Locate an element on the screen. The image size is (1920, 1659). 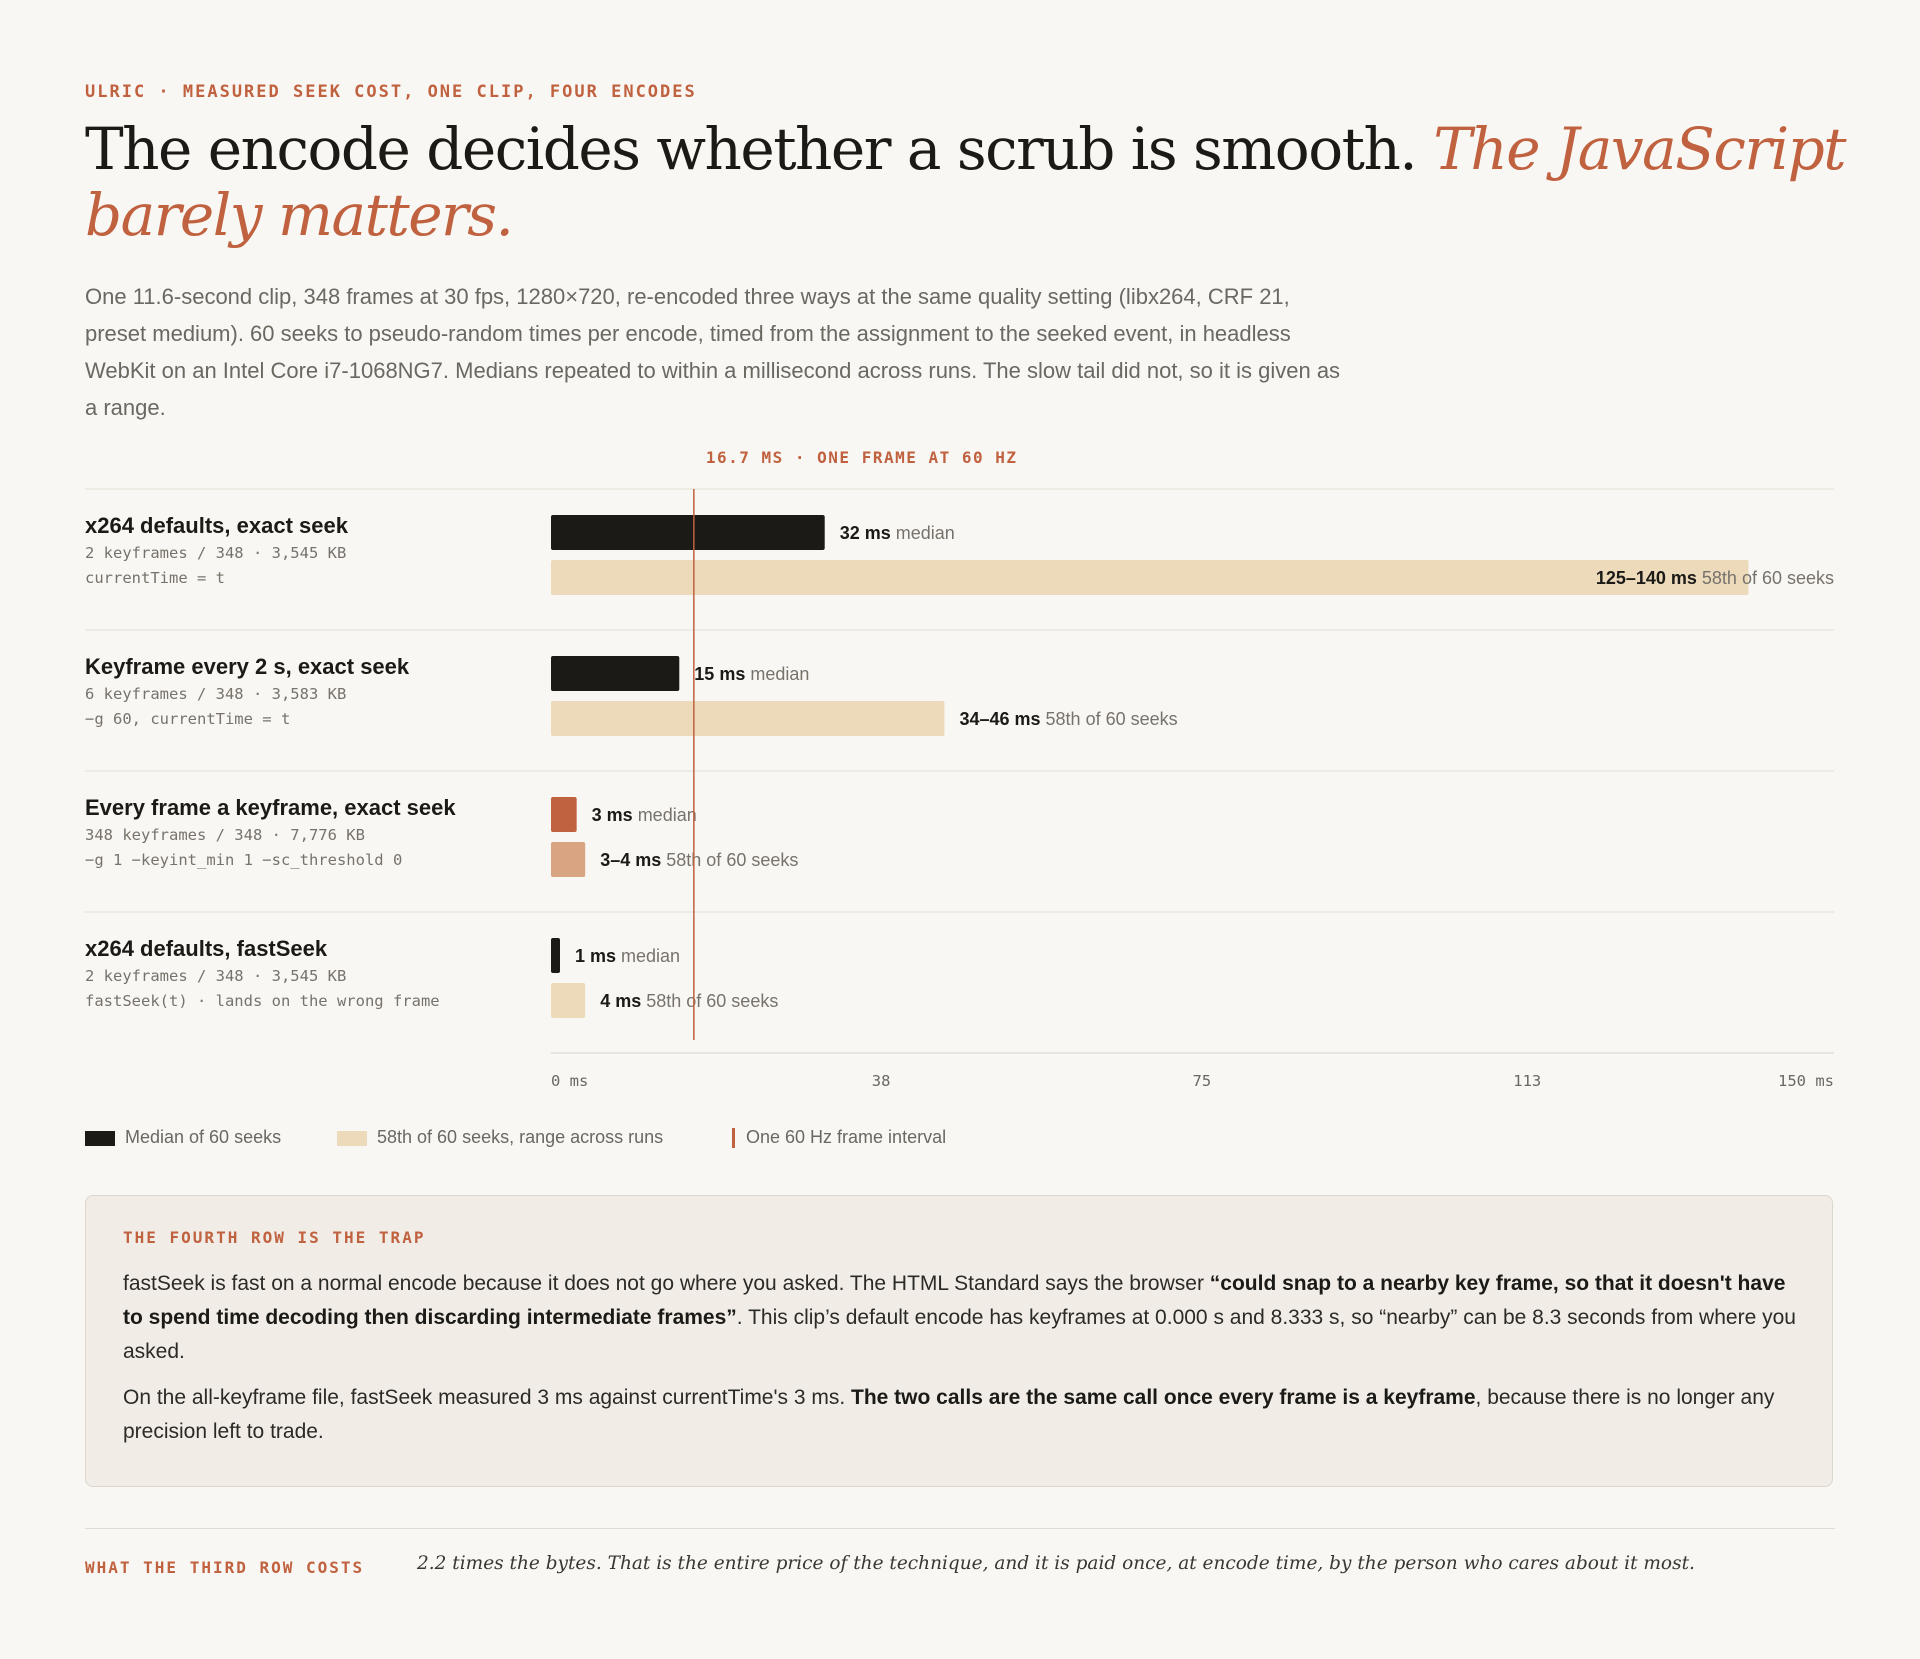
x-tick-label: 150 ms is located at coordinates (1806, 1081).